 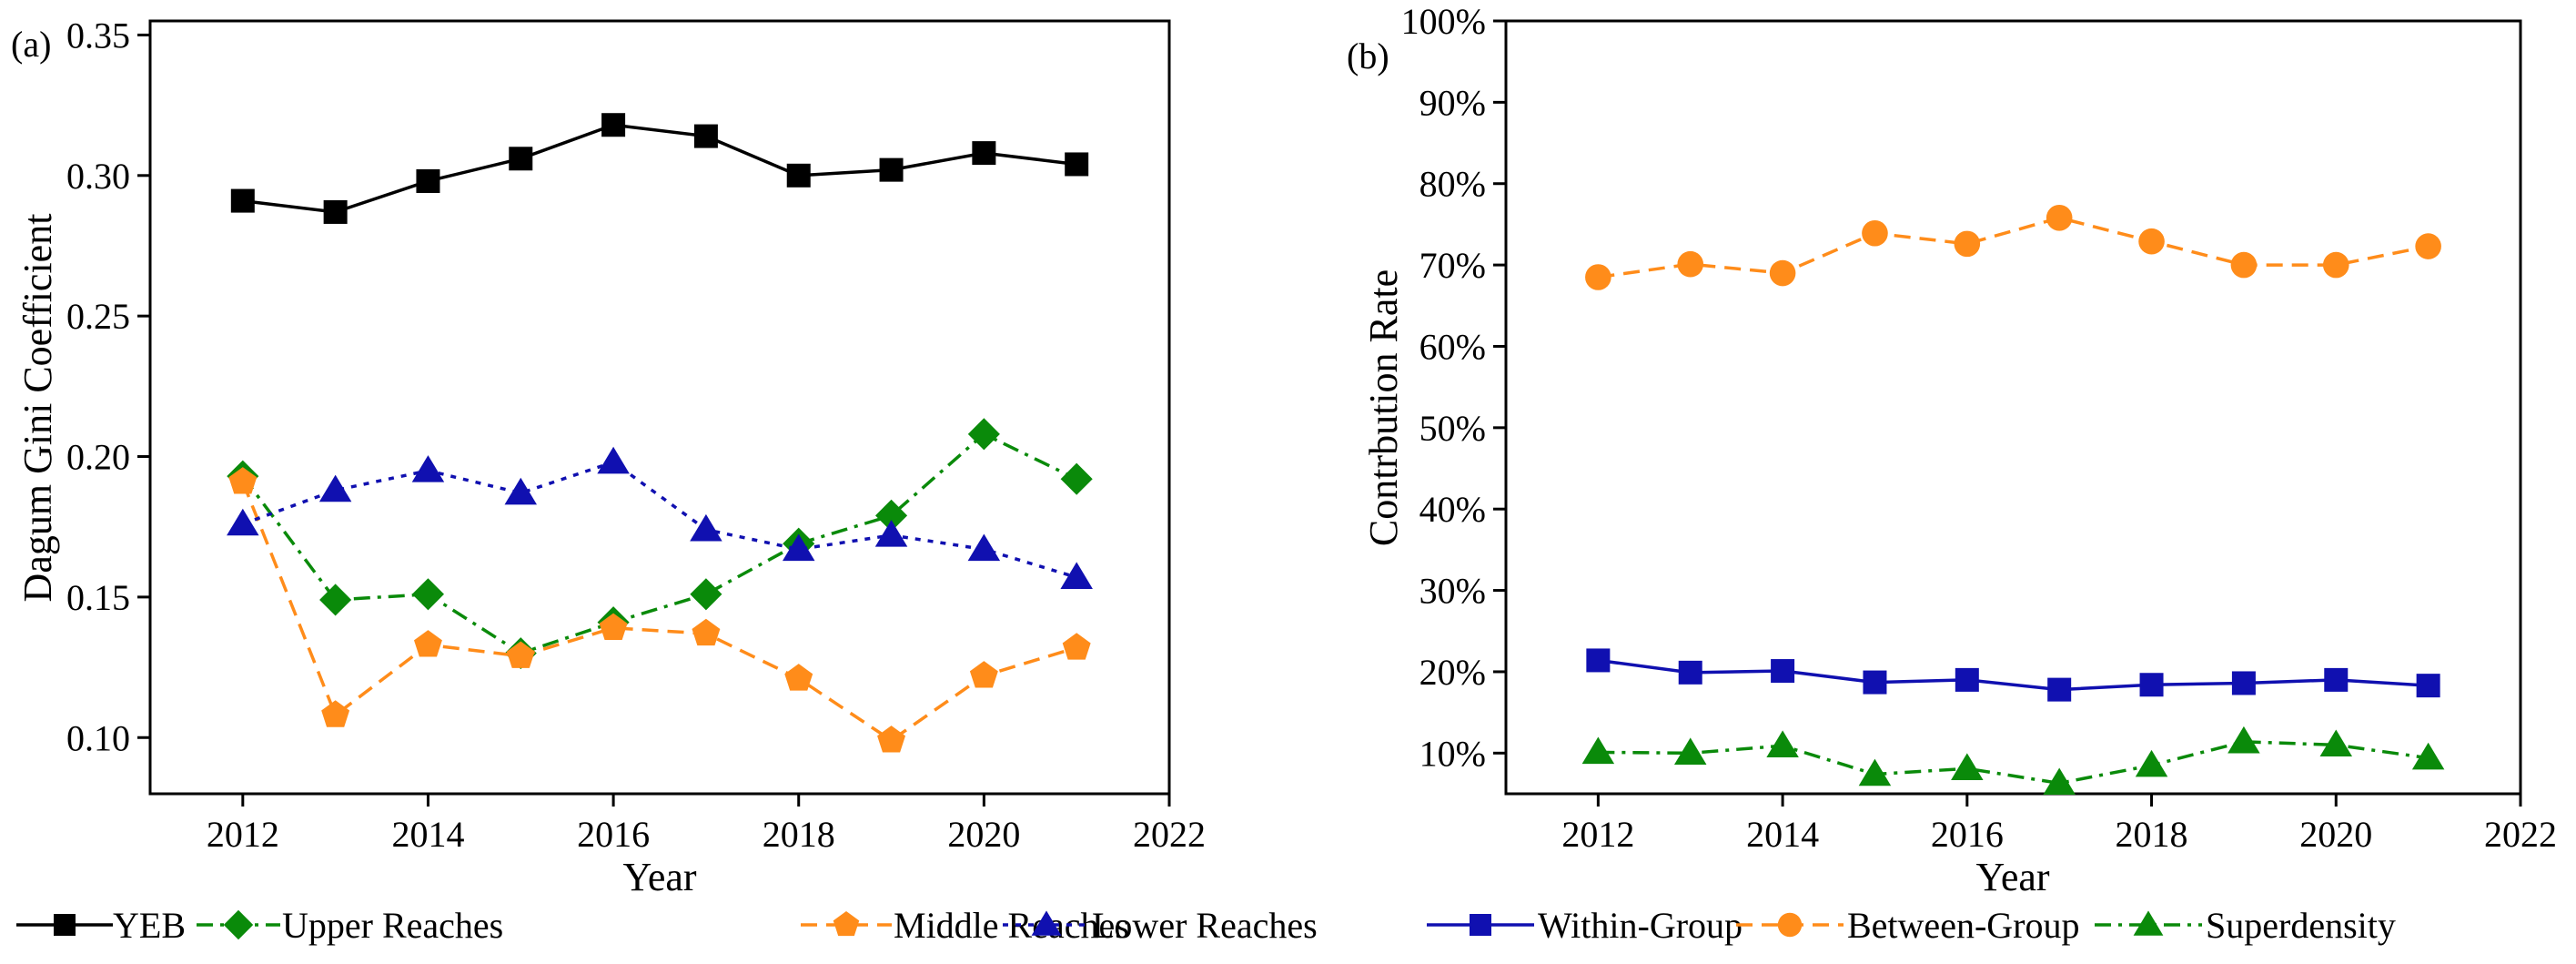 I want to click on legend-label: Between-Group, so click(x=1963, y=926).